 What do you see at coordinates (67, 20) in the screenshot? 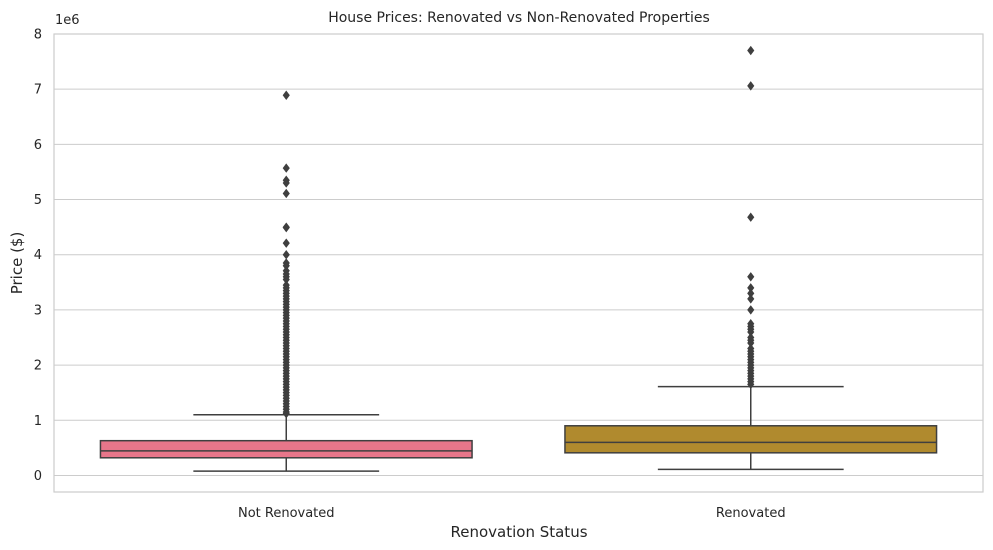
I see `y-axis-offset-label: 1e6` at bounding box center [67, 20].